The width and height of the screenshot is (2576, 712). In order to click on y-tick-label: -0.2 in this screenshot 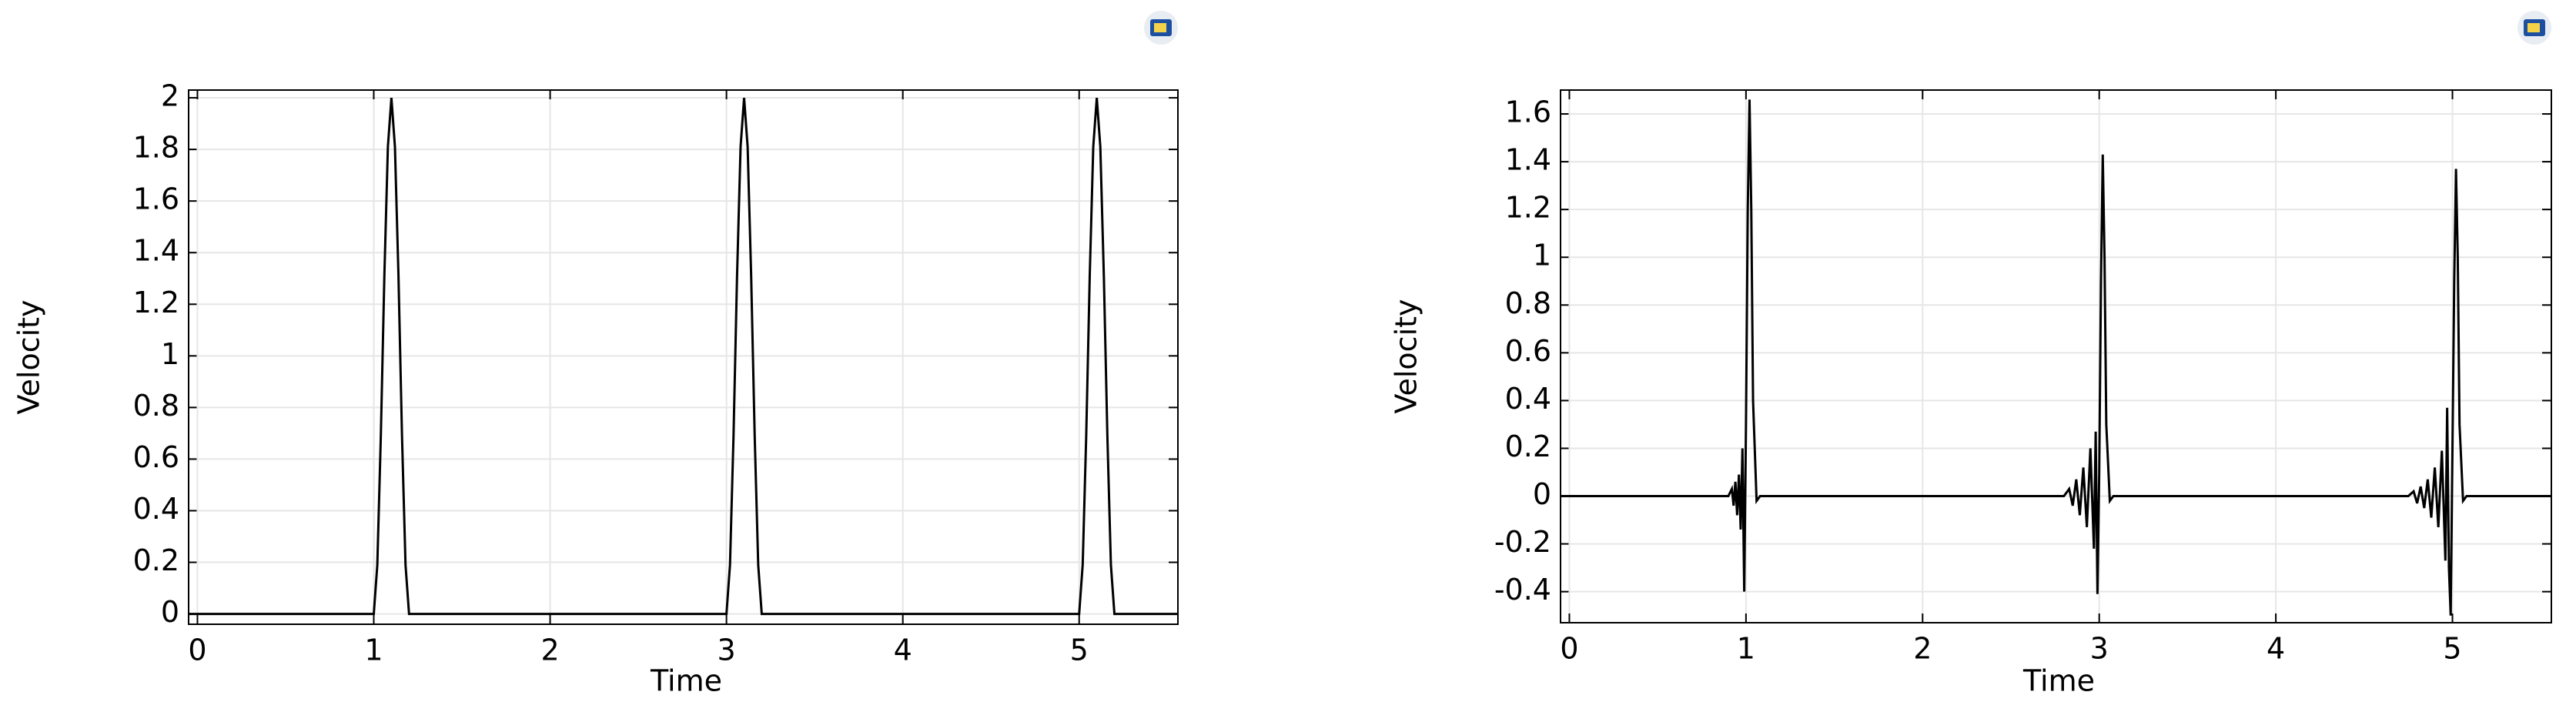, I will do `click(1522, 542)`.